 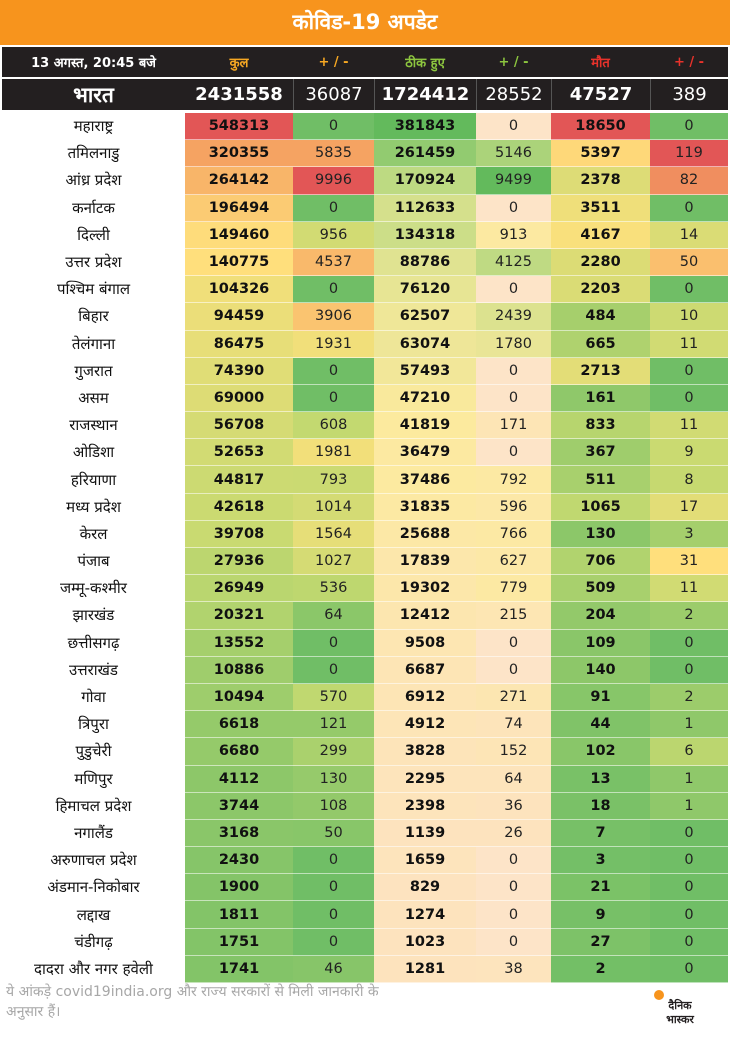 I want to click on total-cases: 39708, so click(x=239, y=534).